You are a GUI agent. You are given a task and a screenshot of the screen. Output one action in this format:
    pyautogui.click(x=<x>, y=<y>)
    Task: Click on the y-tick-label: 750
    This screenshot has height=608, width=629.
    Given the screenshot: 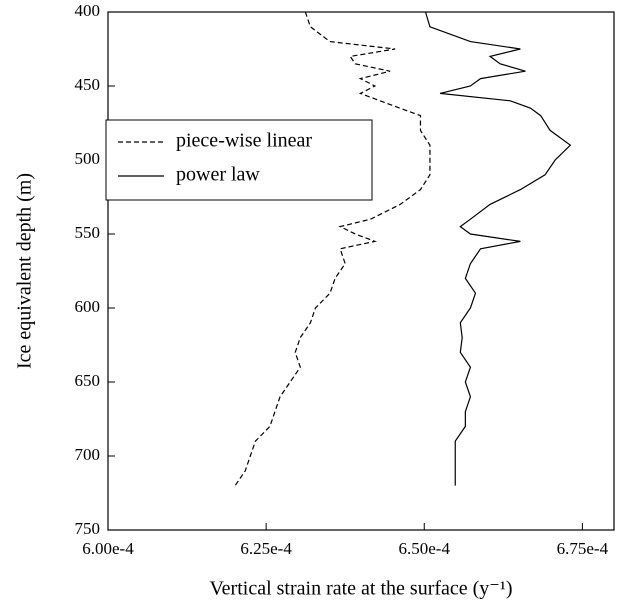 What is the action you would take?
    pyautogui.click(x=88, y=528)
    